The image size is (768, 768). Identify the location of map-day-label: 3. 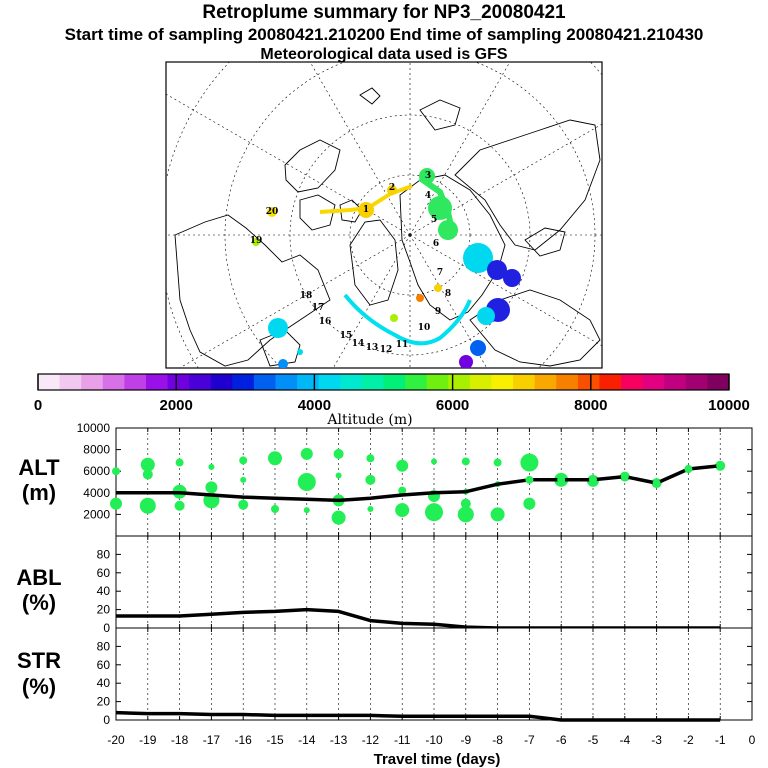
(428, 176).